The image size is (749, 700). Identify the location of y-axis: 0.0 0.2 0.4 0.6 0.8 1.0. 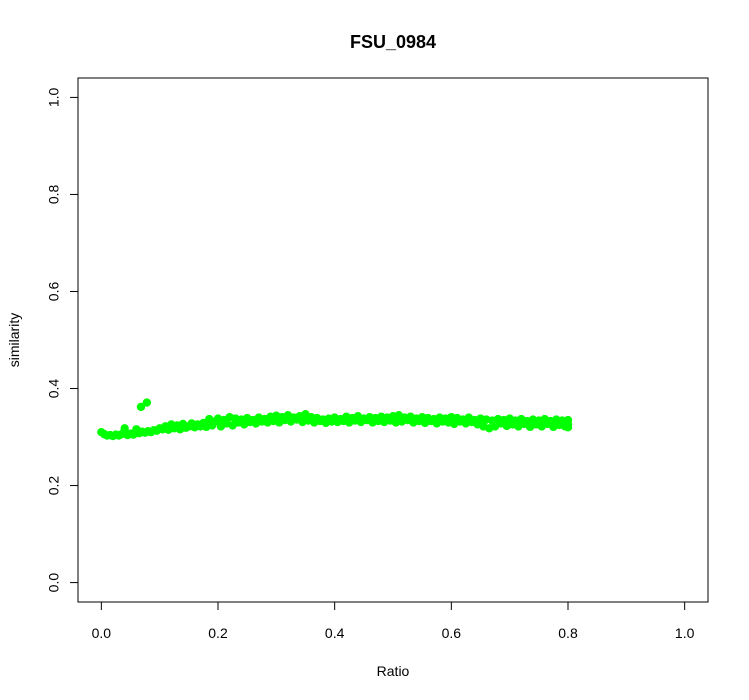
(62, 340).